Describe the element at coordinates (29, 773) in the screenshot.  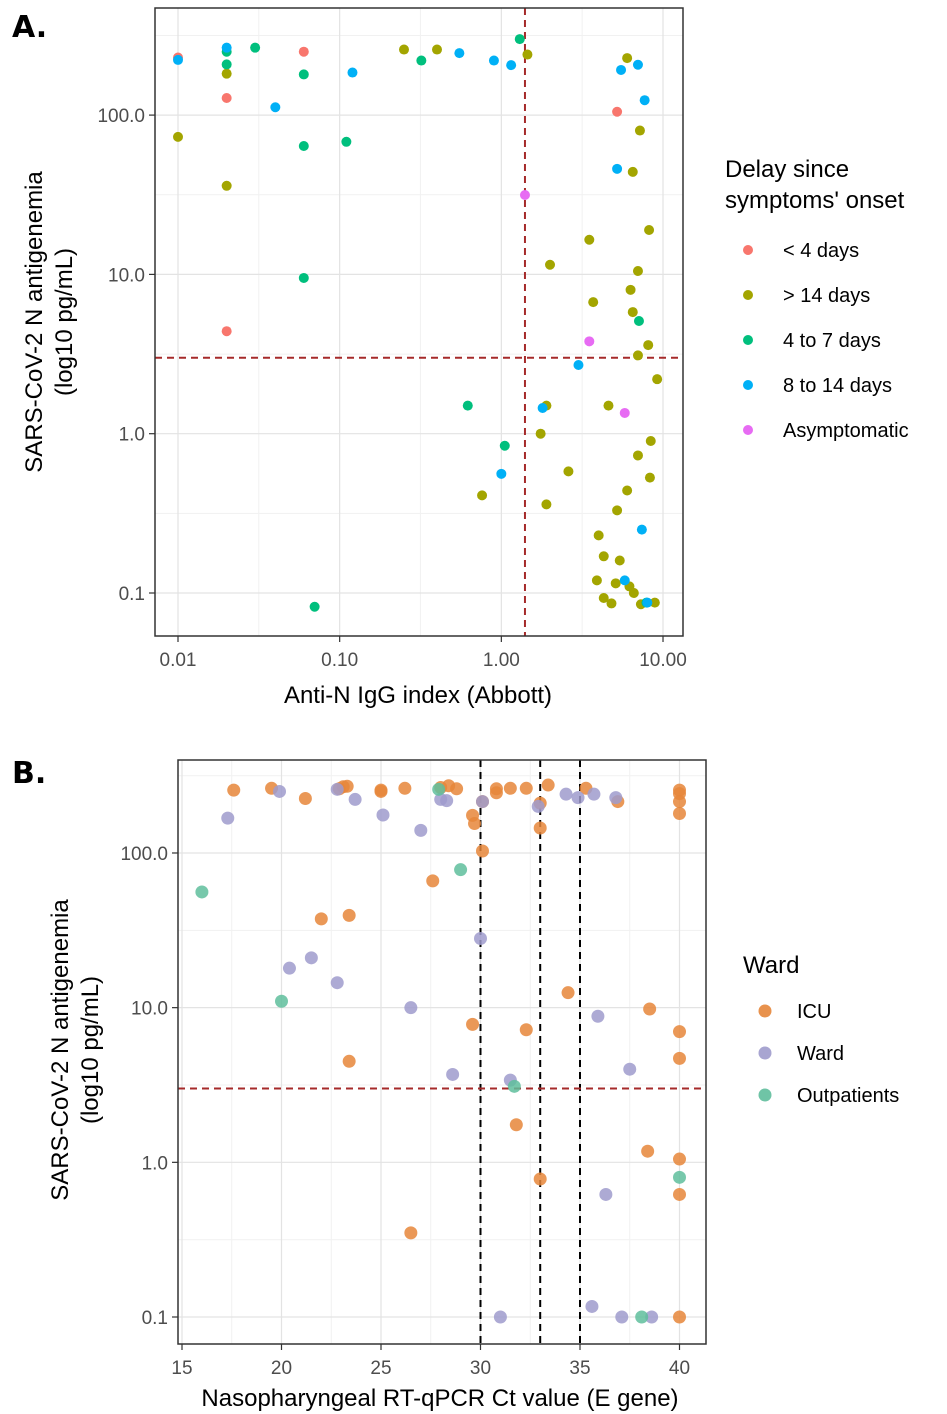
I see `panel-b-letter: B.` at that location.